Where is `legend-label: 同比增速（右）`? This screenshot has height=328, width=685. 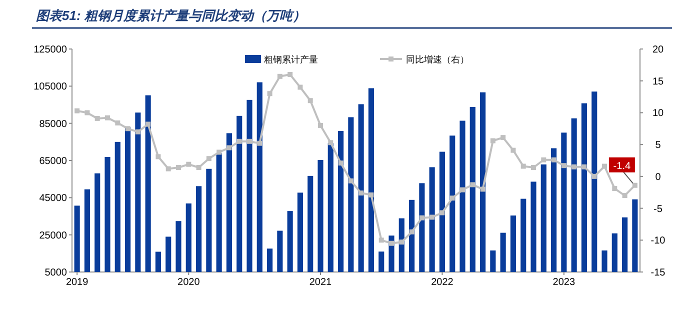 legend-label: 同比增速（右） is located at coordinates (437, 59).